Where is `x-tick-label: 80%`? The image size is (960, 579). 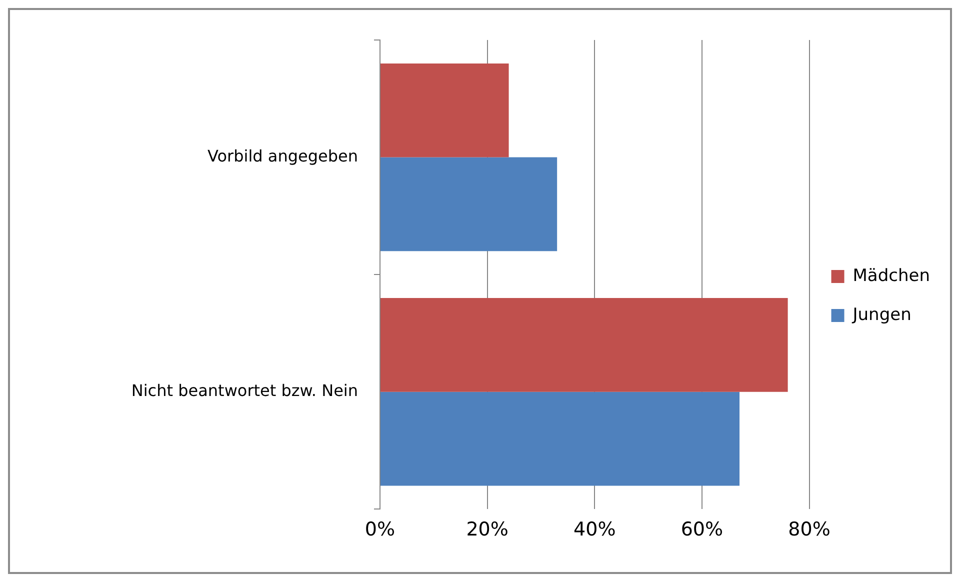
x-tick-label: 80% is located at coordinates (809, 529).